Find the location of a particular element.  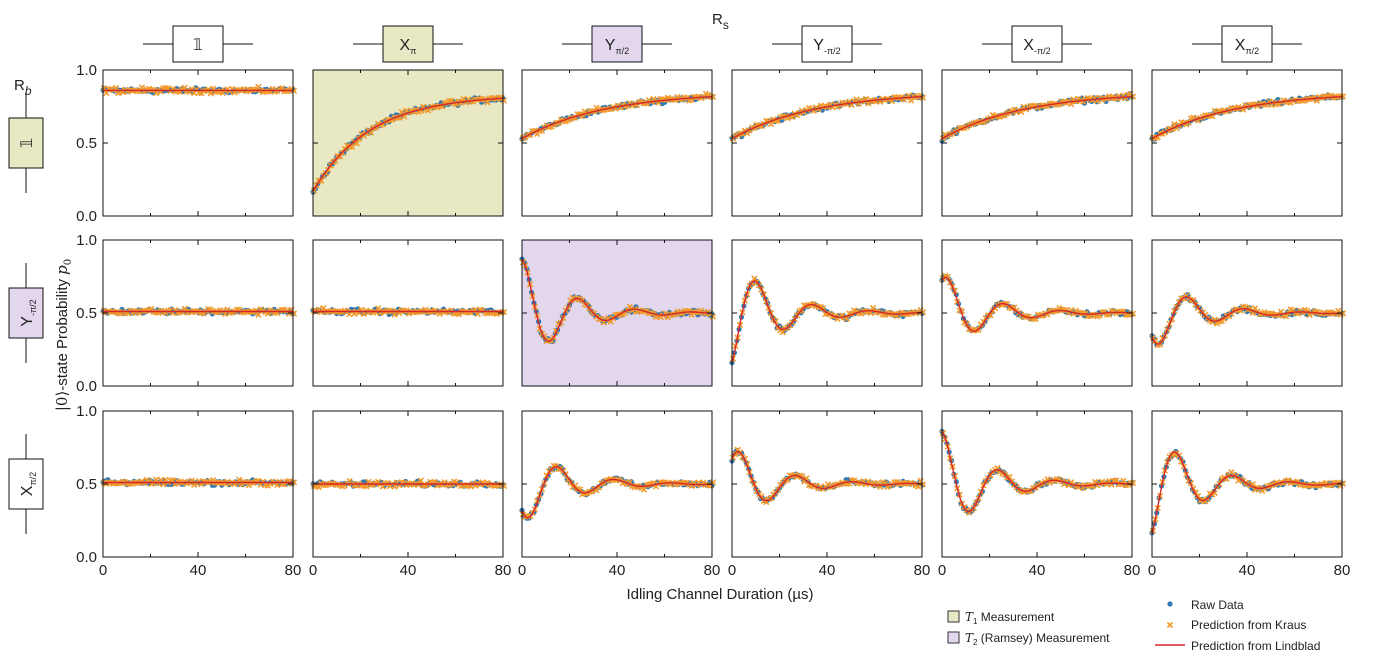

row-header-title: Rb is located at coordinates (23, 87).